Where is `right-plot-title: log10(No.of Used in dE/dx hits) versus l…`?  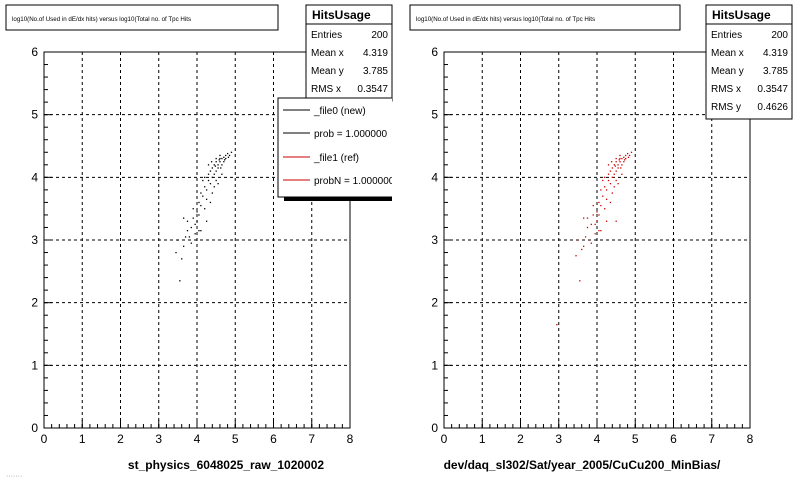
right-plot-title: log10(No.of Used in dE/dx hits) versus l… is located at coordinates (505, 19).